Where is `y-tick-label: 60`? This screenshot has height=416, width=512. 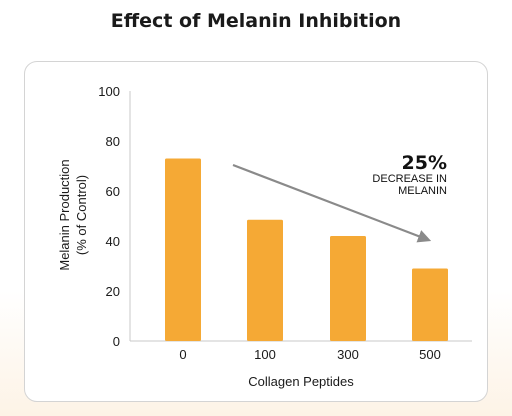 y-tick-label: 60 is located at coordinates (113, 191).